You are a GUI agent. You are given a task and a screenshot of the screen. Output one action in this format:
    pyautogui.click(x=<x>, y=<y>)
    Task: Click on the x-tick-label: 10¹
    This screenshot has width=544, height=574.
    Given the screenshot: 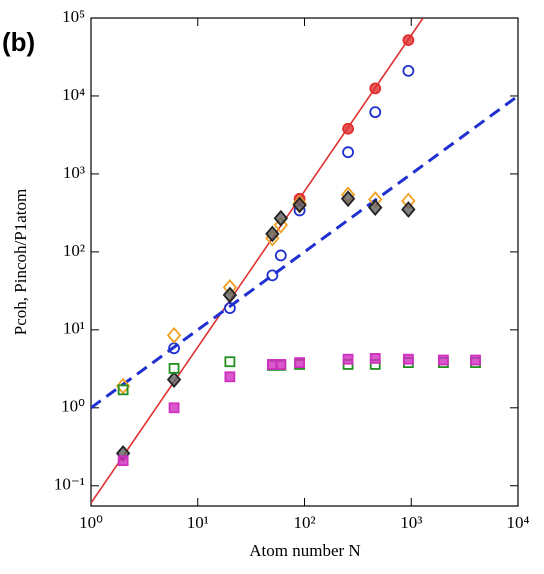 What is the action you would take?
    pyautogui.click(x=198, y=522)
    